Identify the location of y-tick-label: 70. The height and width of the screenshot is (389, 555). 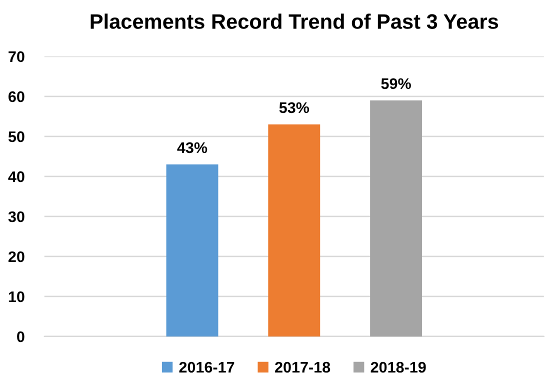
(16, 56).